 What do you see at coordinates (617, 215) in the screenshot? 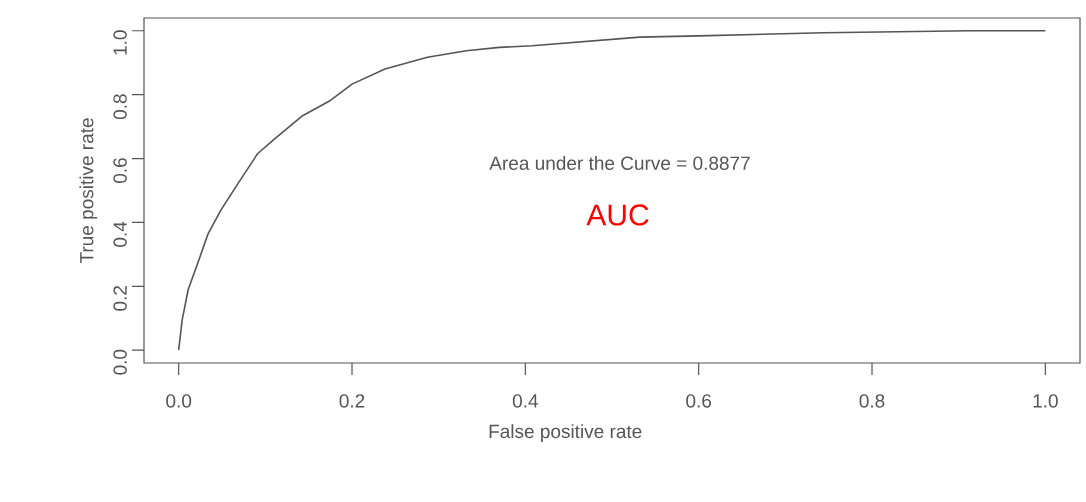
I see `annotation: AUC` at bounding box center [617, 215].